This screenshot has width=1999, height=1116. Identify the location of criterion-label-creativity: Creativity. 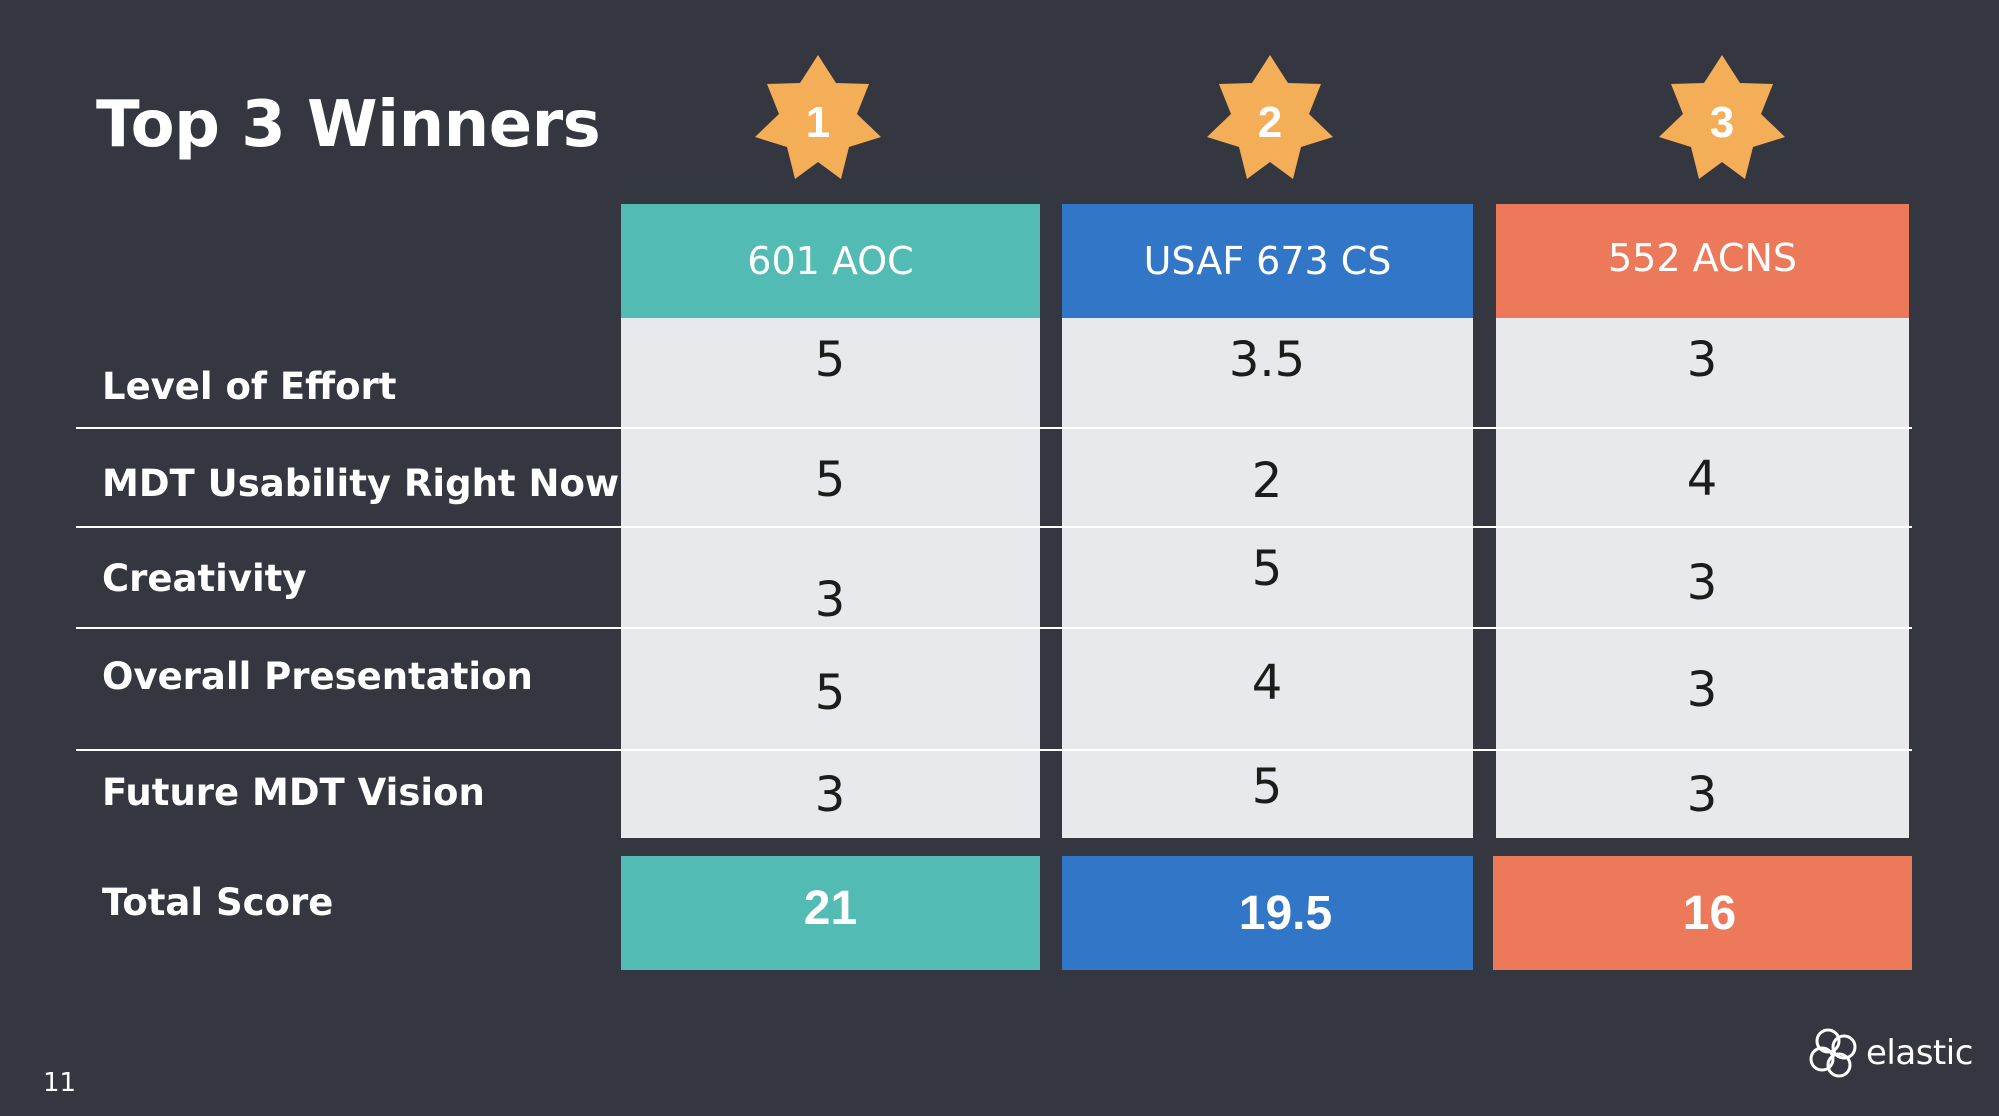
(204, 578).